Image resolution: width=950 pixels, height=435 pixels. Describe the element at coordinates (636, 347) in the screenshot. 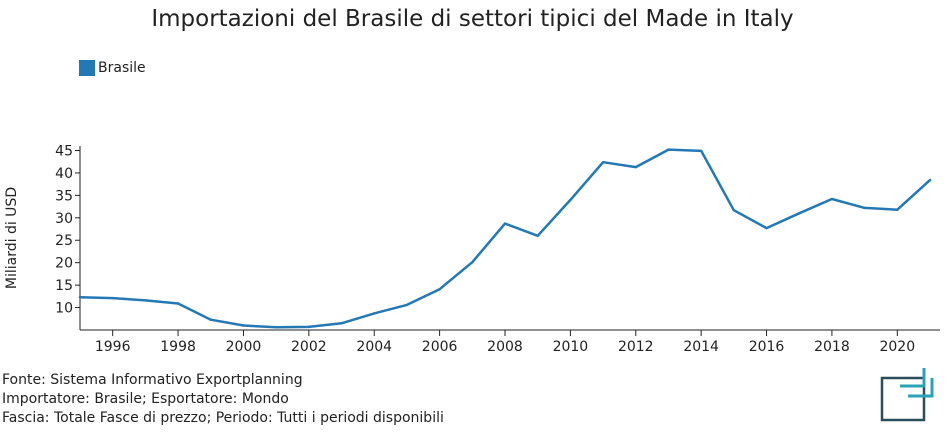

I see `x-tick-label: 2012` at that location.